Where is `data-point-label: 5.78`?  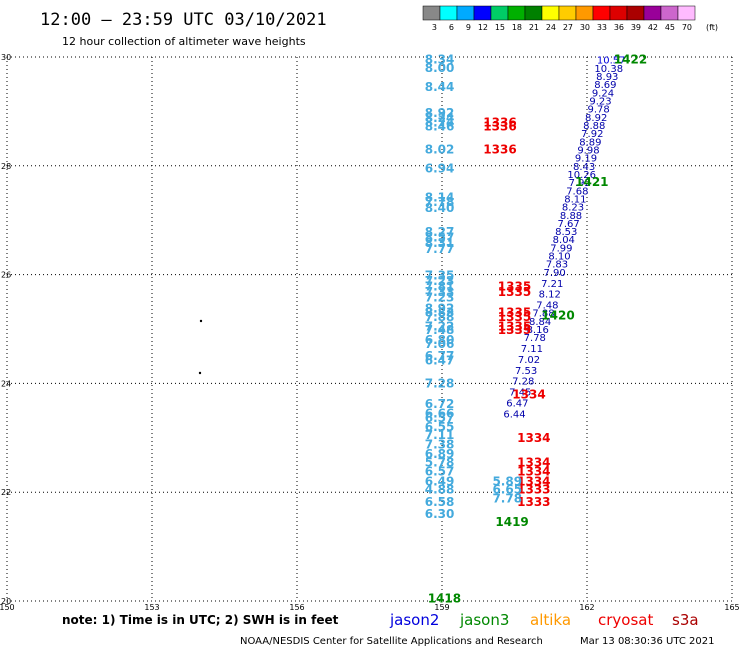
data-point-label: 5.78 is located at coordinates (440, 462).